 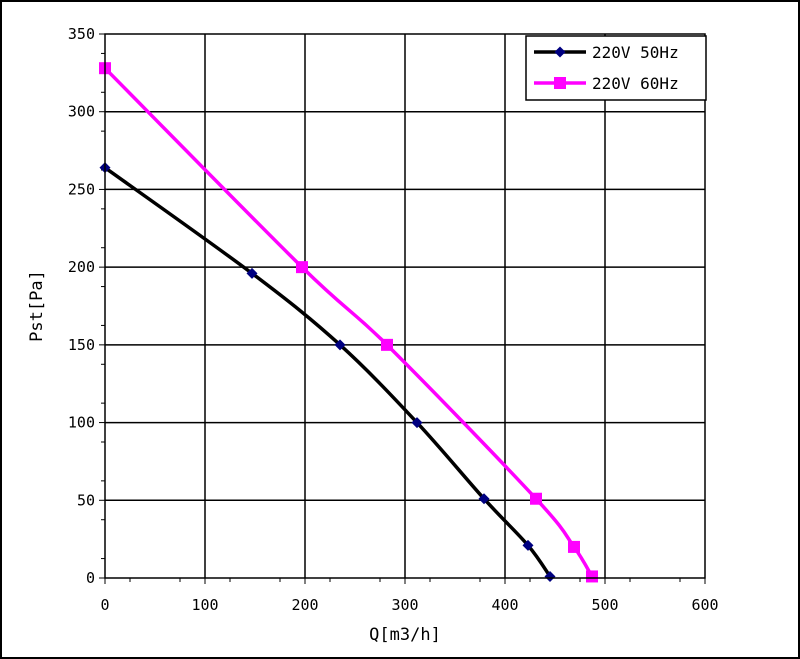 What do you see at coordinates (90, 578) in the screenshot?
I see `y-tick-label: 0` at bounding box center [90, 578].